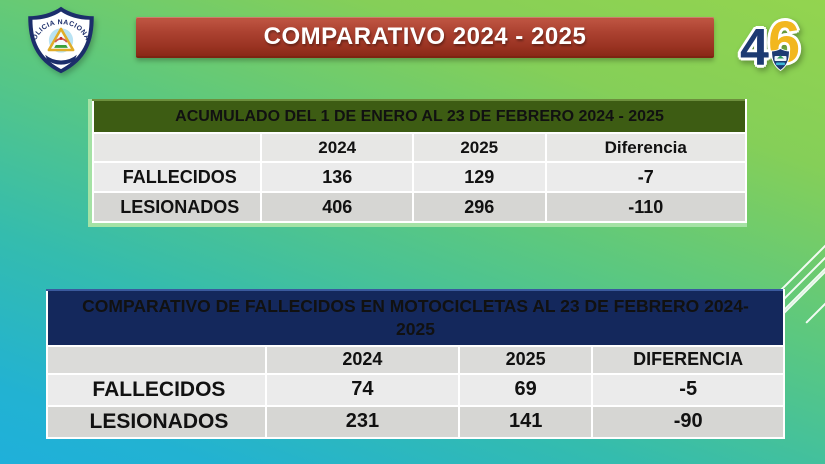  I want to click on value-2025: 141, so click(525, 421).